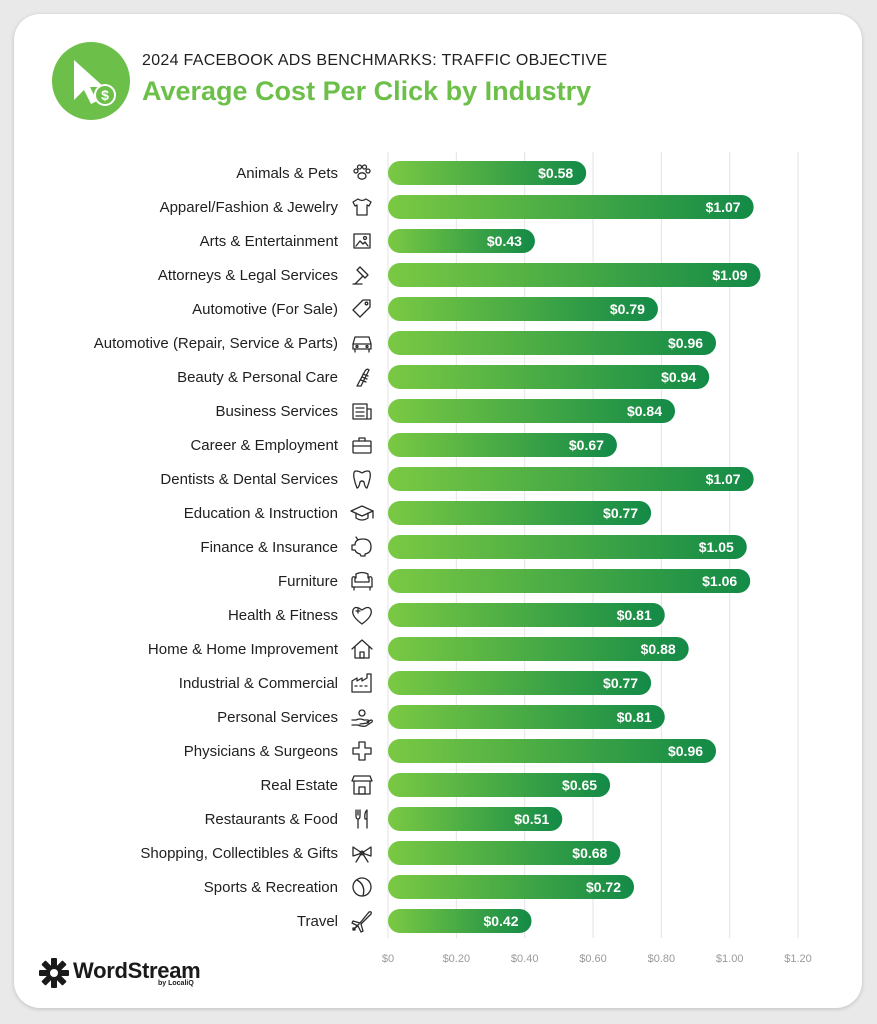  Describe the element at coordinates (287, 173) in the screenshot. I see `category-label: Animals & Pets` at that location.